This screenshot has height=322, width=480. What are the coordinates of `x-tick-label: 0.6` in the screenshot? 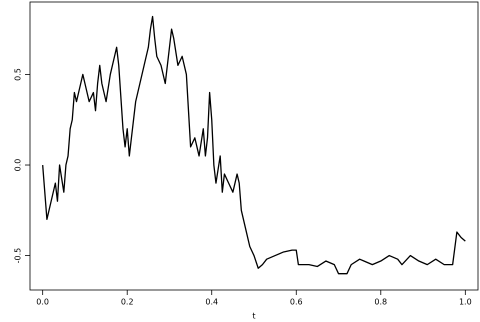 It's located at (296, 302).